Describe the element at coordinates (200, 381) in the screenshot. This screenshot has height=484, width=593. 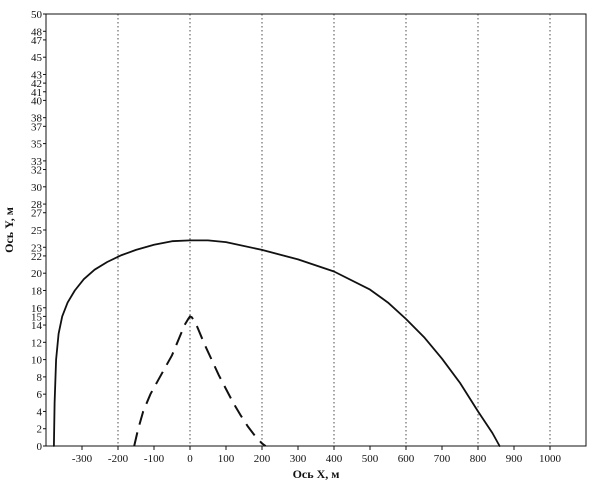
I see `dashed-series-line` at that location.